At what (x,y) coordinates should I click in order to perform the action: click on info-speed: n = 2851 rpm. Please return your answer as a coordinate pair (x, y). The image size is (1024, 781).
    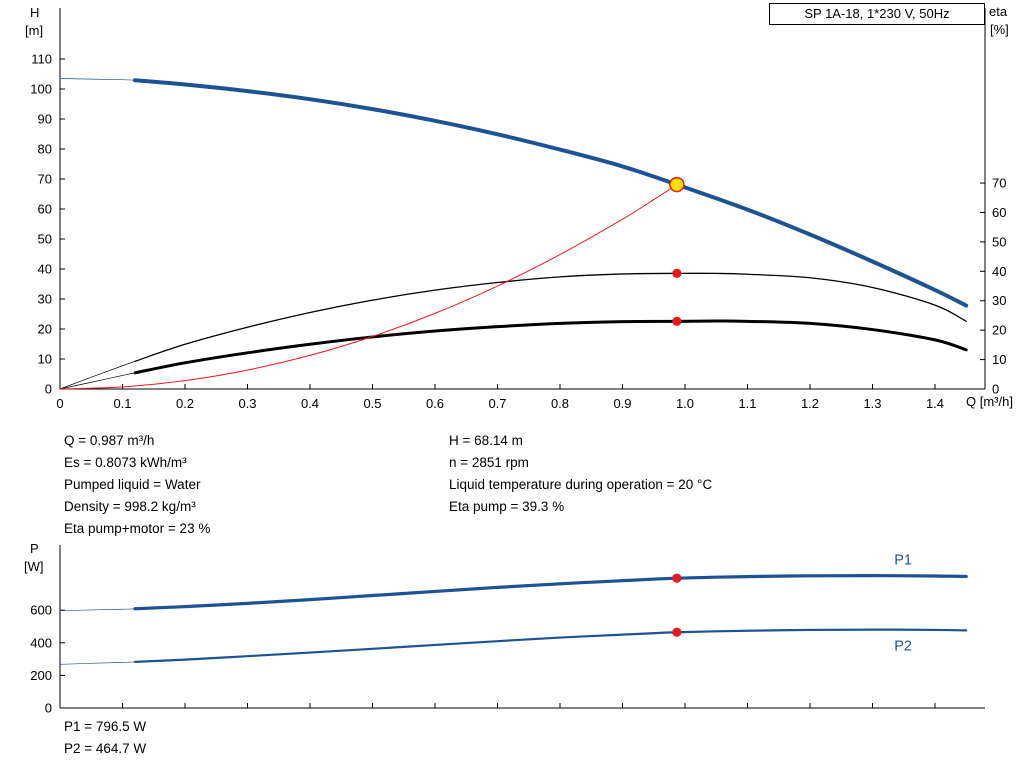
    Looking at the image, I should click on (489, 462).